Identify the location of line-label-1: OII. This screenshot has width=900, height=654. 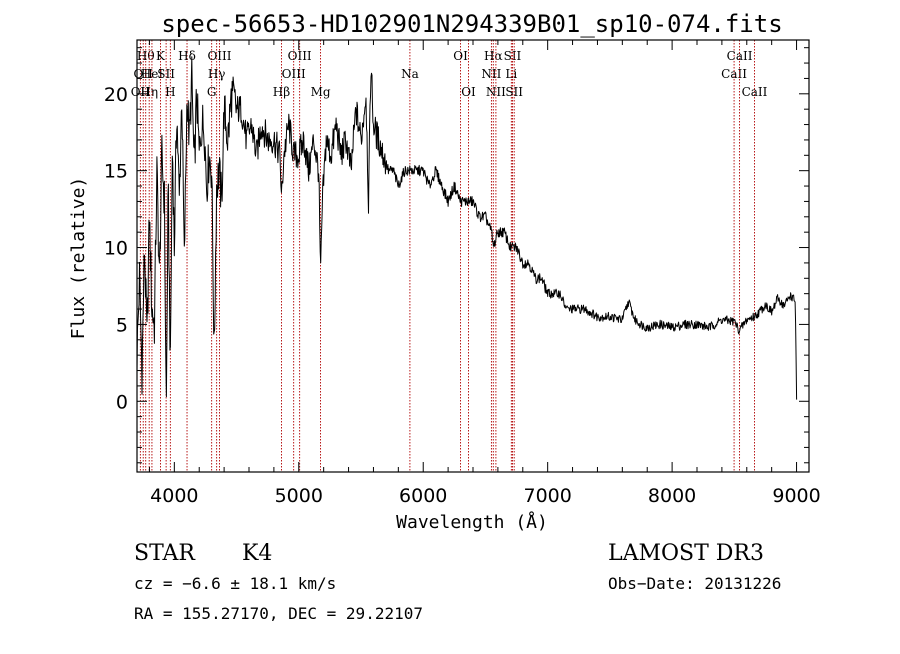
(144, 74).